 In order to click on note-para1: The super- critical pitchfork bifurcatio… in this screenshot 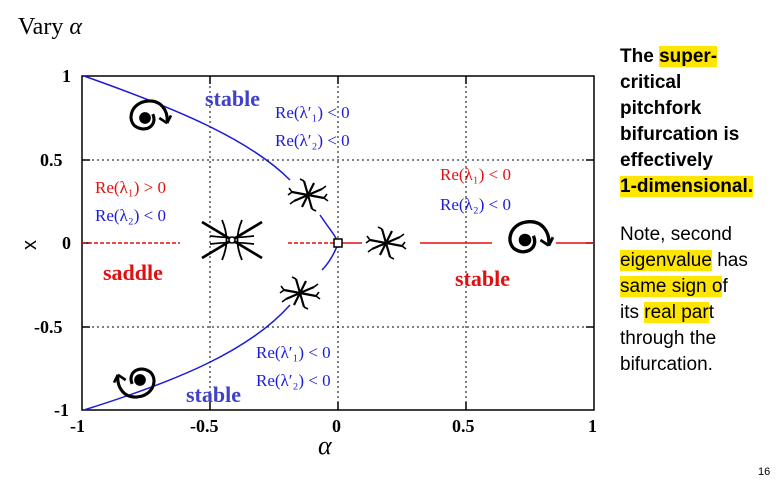, I will do `click(687, 121)`.